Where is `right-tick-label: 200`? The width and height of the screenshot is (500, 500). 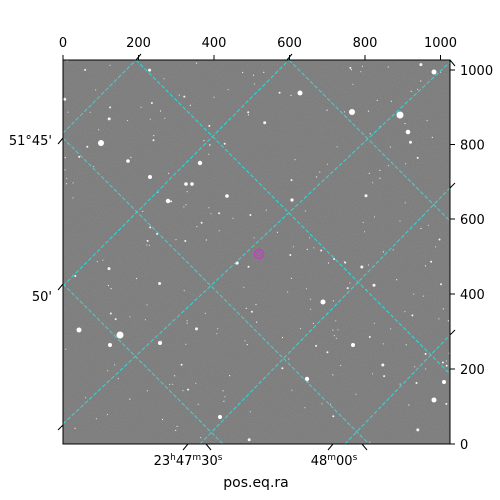
right-tick-label: 200 is located at coordinates (472, 370).